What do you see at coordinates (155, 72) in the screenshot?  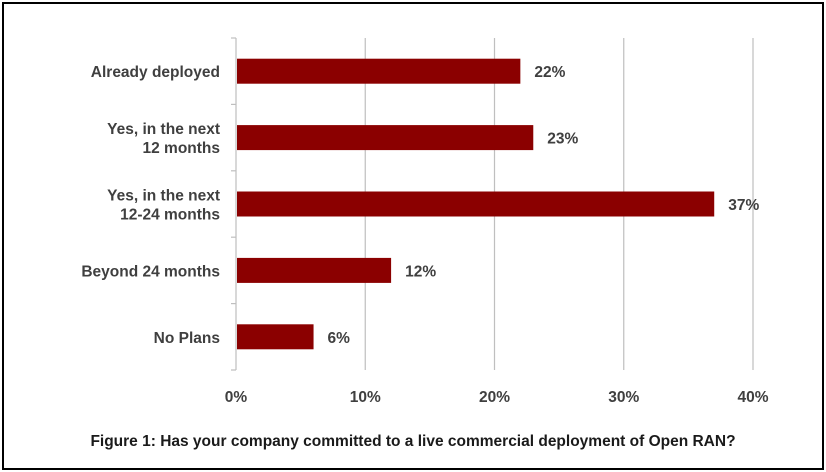 I see `category-label: Already deployed` at bounding box center [155, 72].